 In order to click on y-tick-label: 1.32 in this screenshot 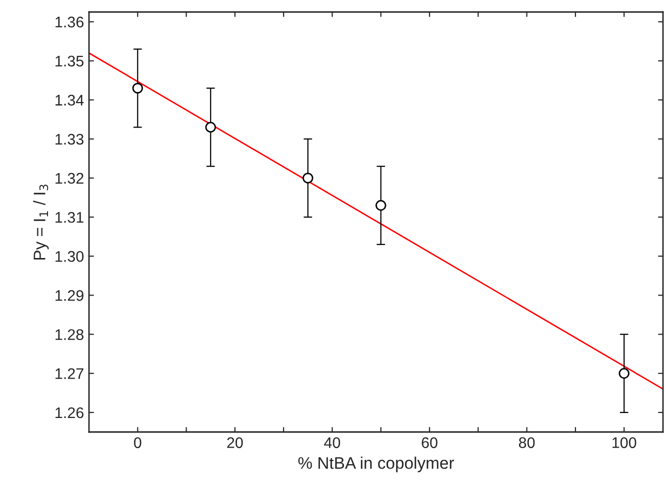, I will do `click(70, 178)`.